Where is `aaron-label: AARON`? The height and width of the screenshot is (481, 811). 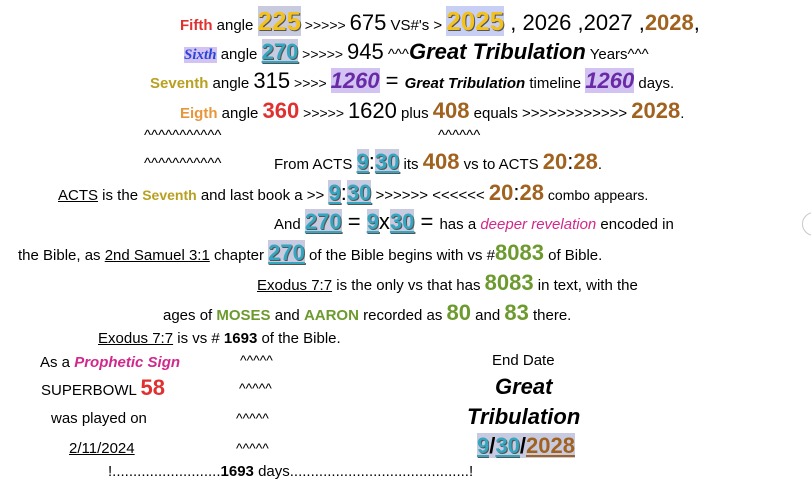 aaron-label: AARON is located at coordinates (331, 315).